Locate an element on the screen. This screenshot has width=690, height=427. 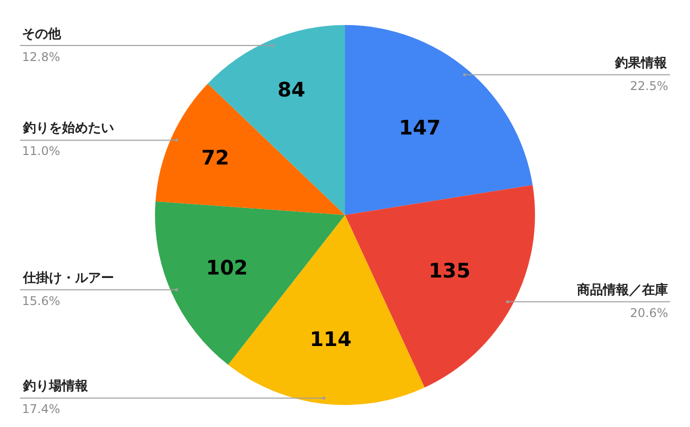
slice-label: 釣り場情報 is located at coordinates (55, 386).